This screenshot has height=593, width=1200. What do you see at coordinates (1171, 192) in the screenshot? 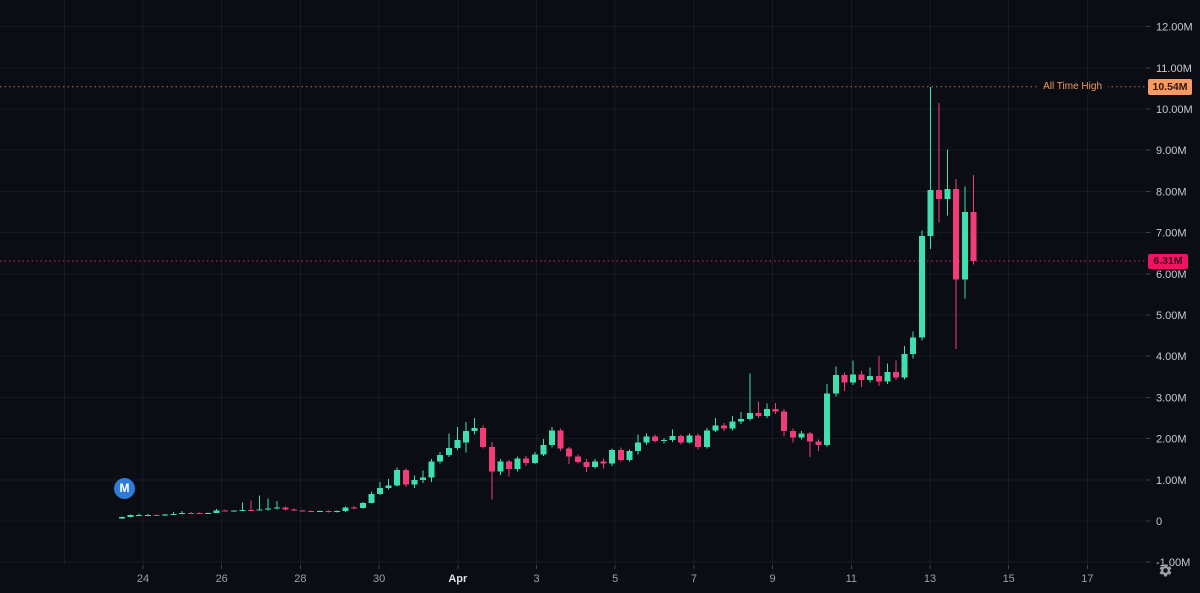
I see `price-axis-label: 8.00M` at bounding box center [1171, 192].